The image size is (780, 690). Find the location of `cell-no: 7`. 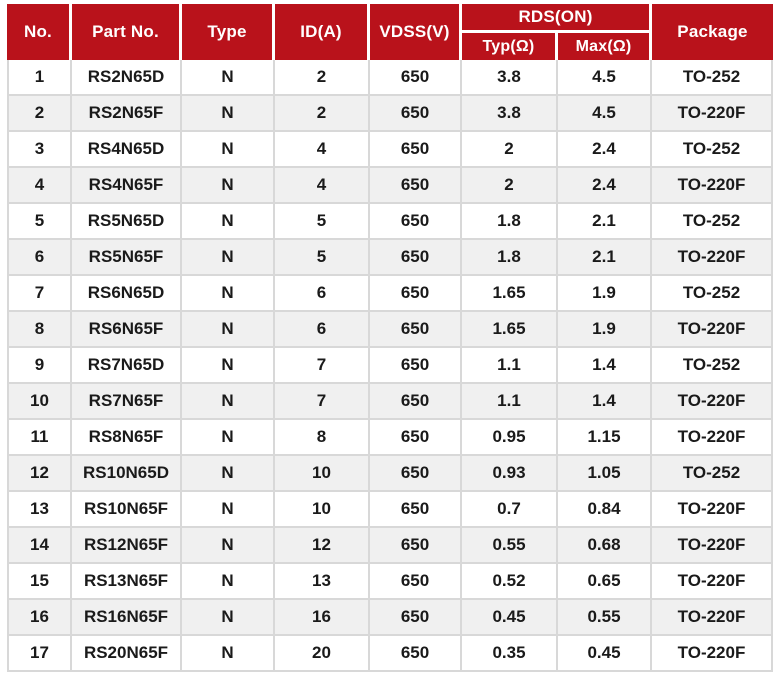

cell-no: 7 is located at coordinates (39, 294).